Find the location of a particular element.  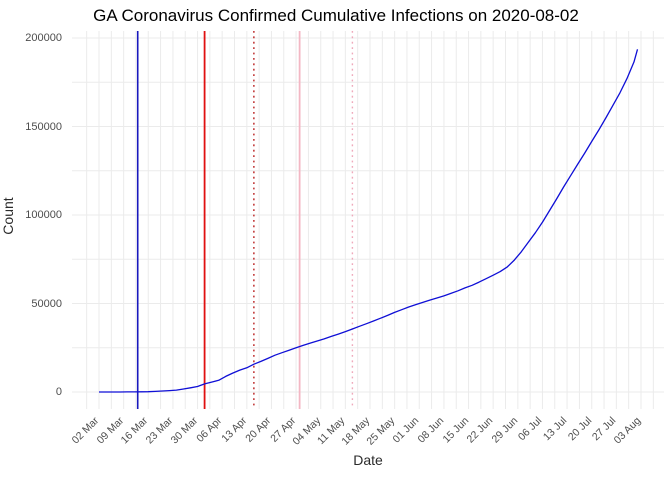

x-axis-title: Date is located at coordinates (368, 460).